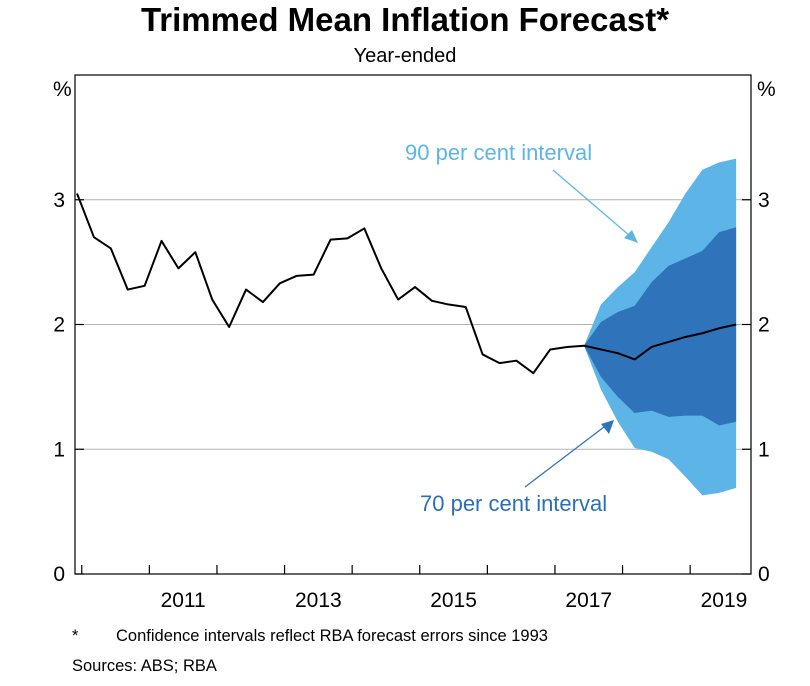  Describe the element at coordinates (183, 600) in the screenshot. I see `x-tick-label-2011: 2011` at that location.